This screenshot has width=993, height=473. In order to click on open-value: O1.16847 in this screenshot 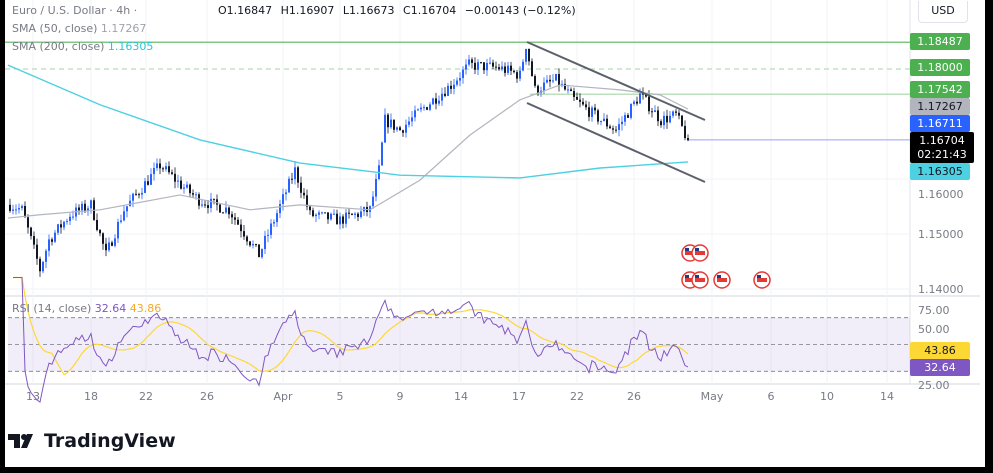, I will do `click(245, 10)`.